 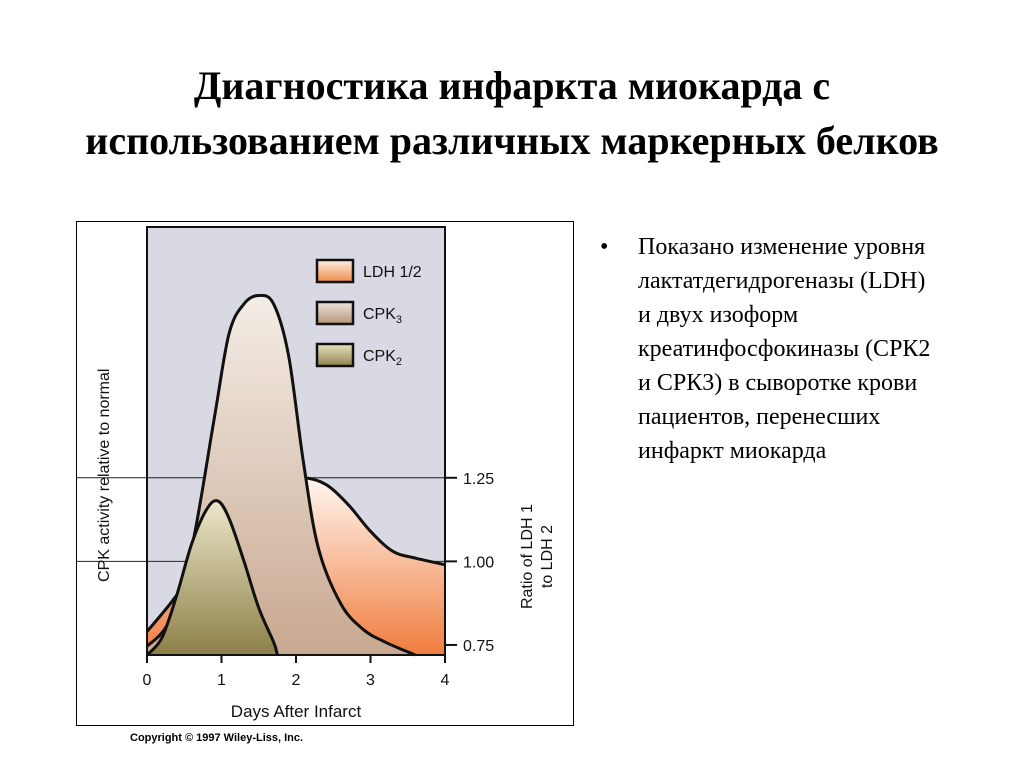 I want to click on series-line-cpk2, so click(x=212, y=578).